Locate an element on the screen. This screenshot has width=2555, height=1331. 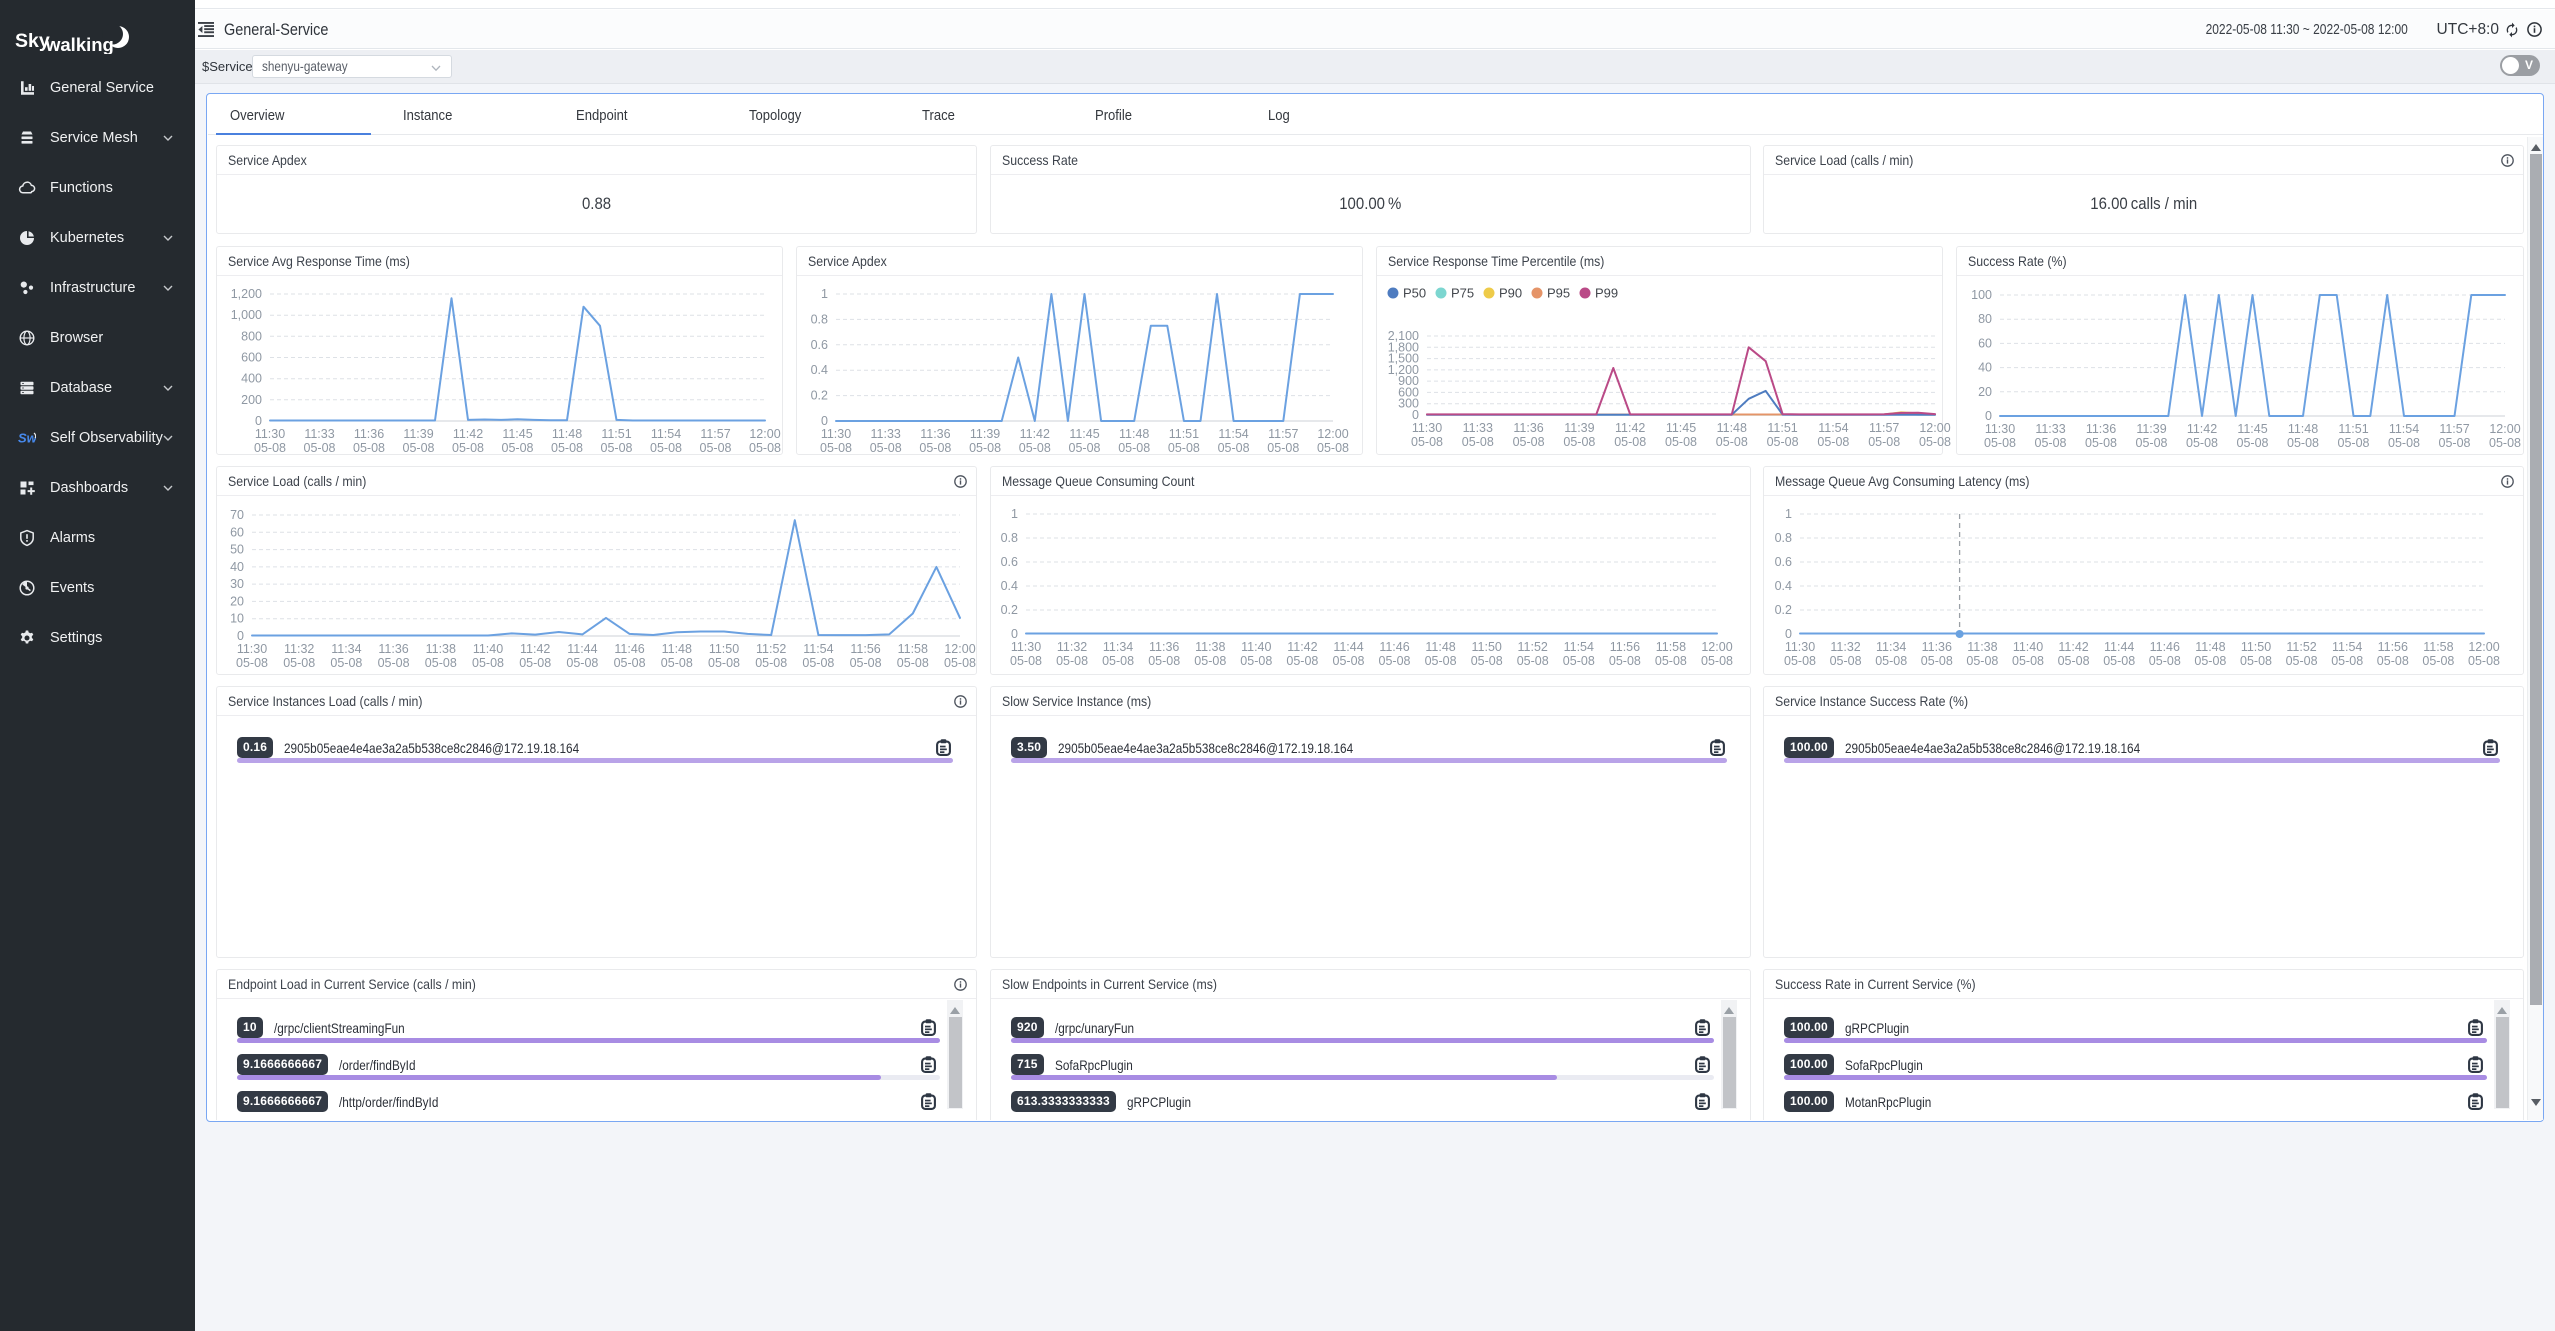
svg-text: P75 is located at coordinates (1462, 293).